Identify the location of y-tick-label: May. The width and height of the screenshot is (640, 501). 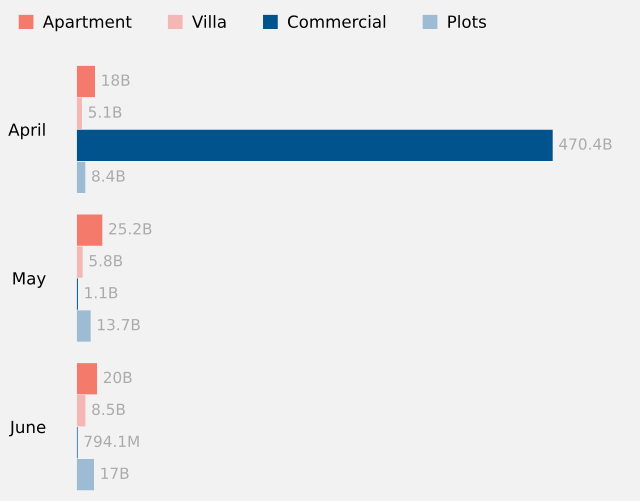
(29, 280).